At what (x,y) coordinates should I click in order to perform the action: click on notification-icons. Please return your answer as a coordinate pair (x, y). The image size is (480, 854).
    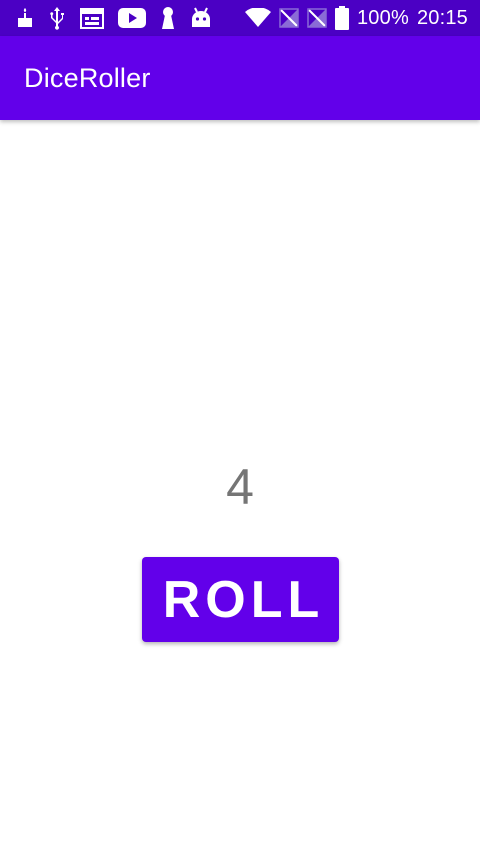
    Looking at the image, I should click on (114, 18).